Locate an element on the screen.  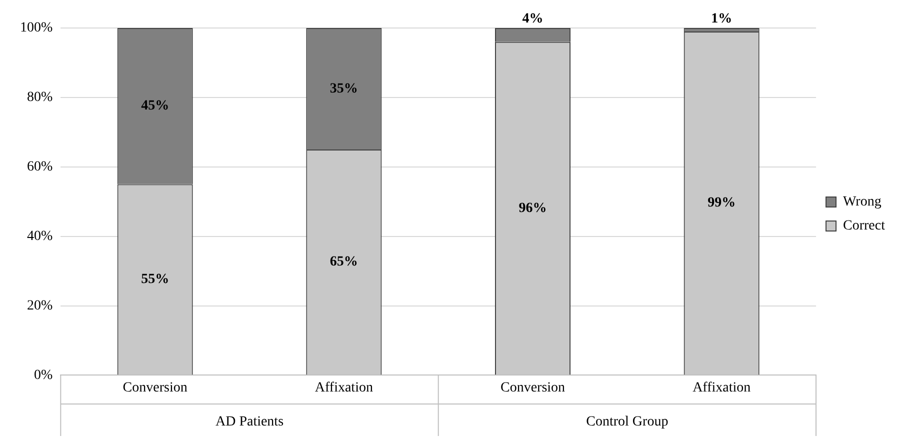
y-tick-label: 80% is located at coordinates (39, 98).